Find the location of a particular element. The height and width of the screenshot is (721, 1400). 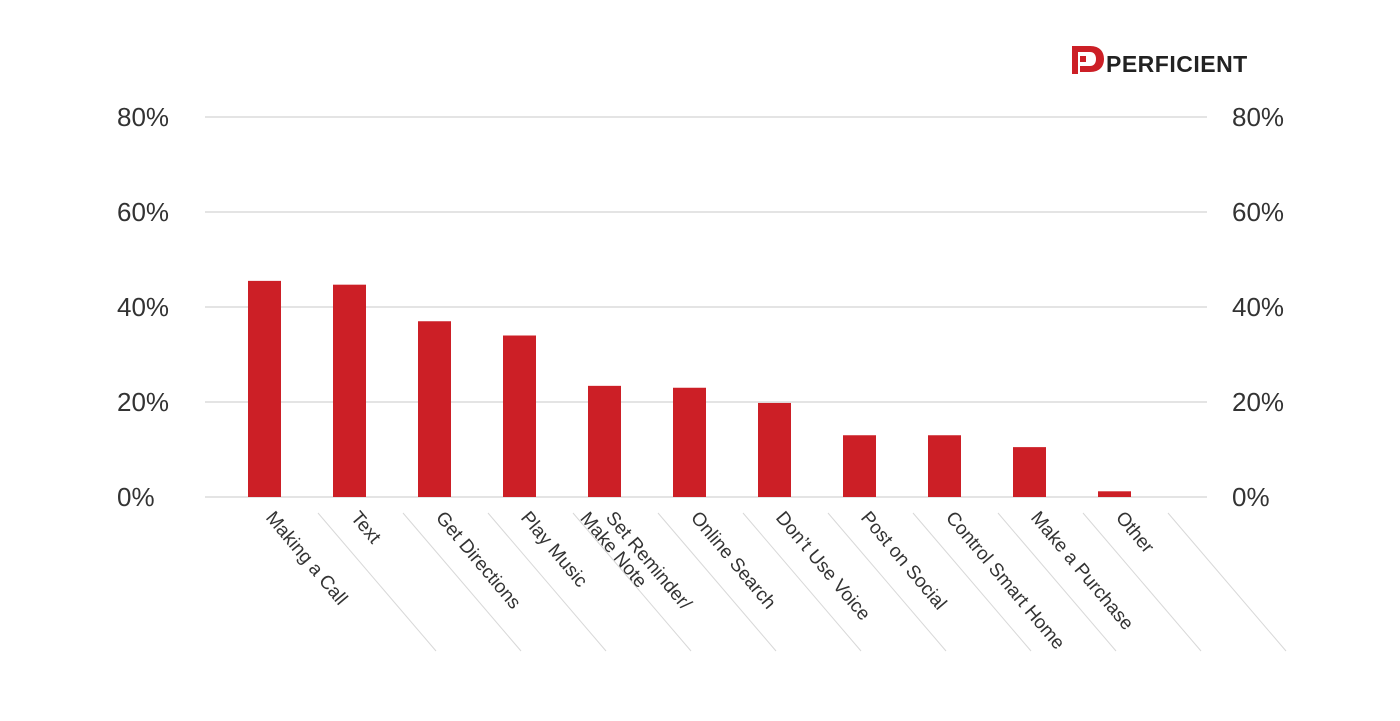

x-tick-label-line: Online Search is located at coordinates (732, 561).